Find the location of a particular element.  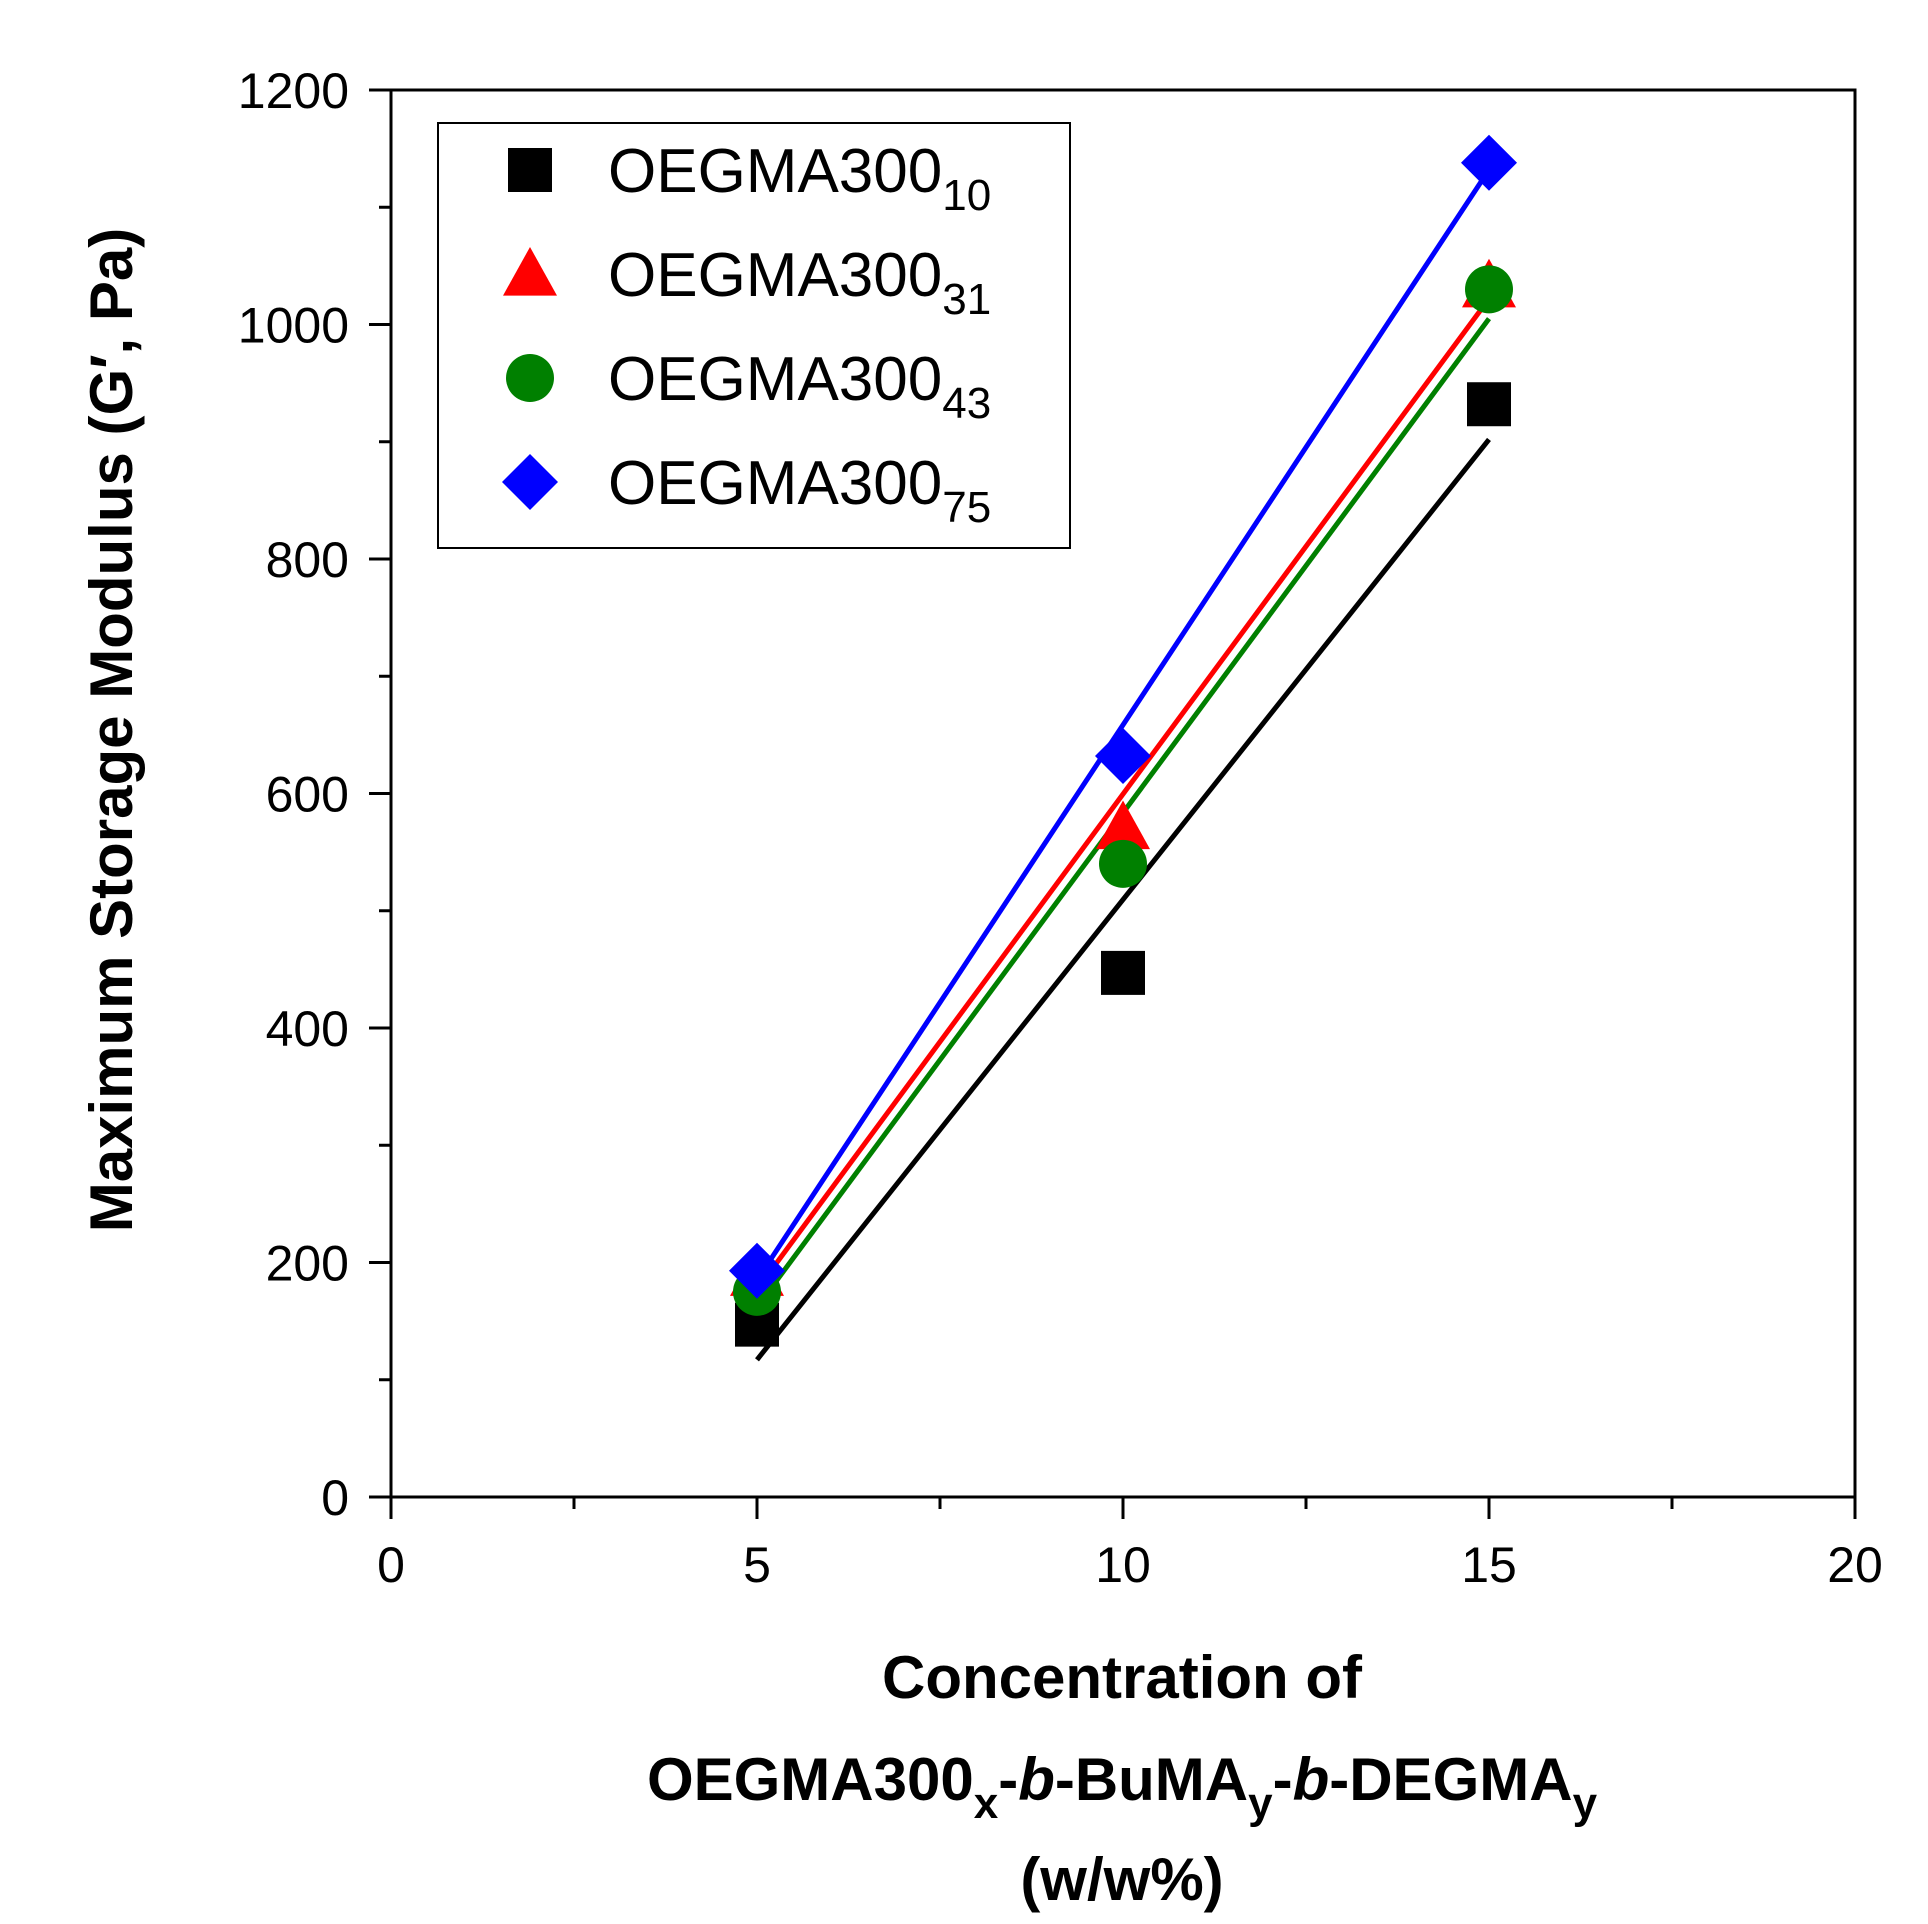

y-tick-label: 1200 is located at coordinates (293, 91).